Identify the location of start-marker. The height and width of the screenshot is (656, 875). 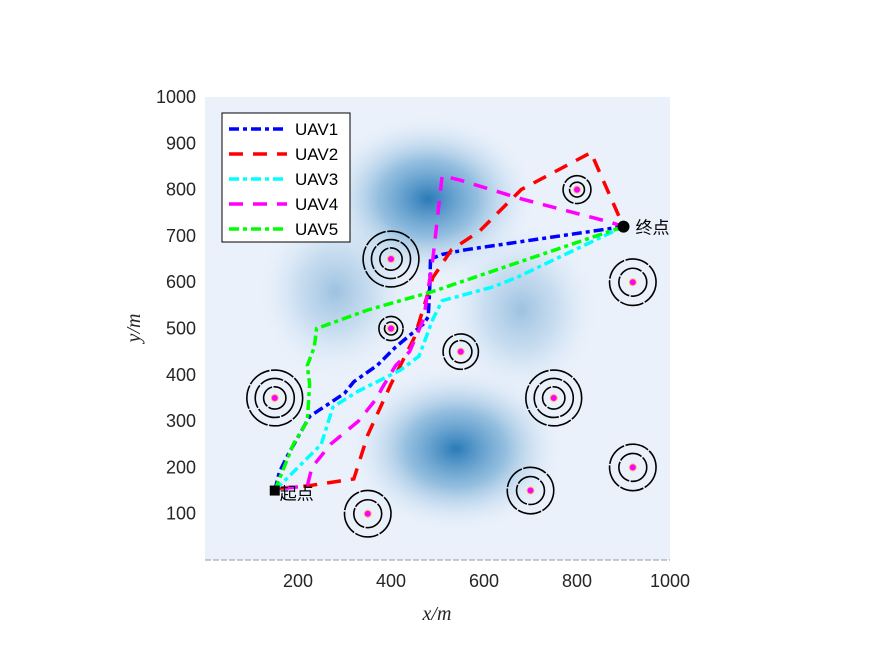
(274, 490).